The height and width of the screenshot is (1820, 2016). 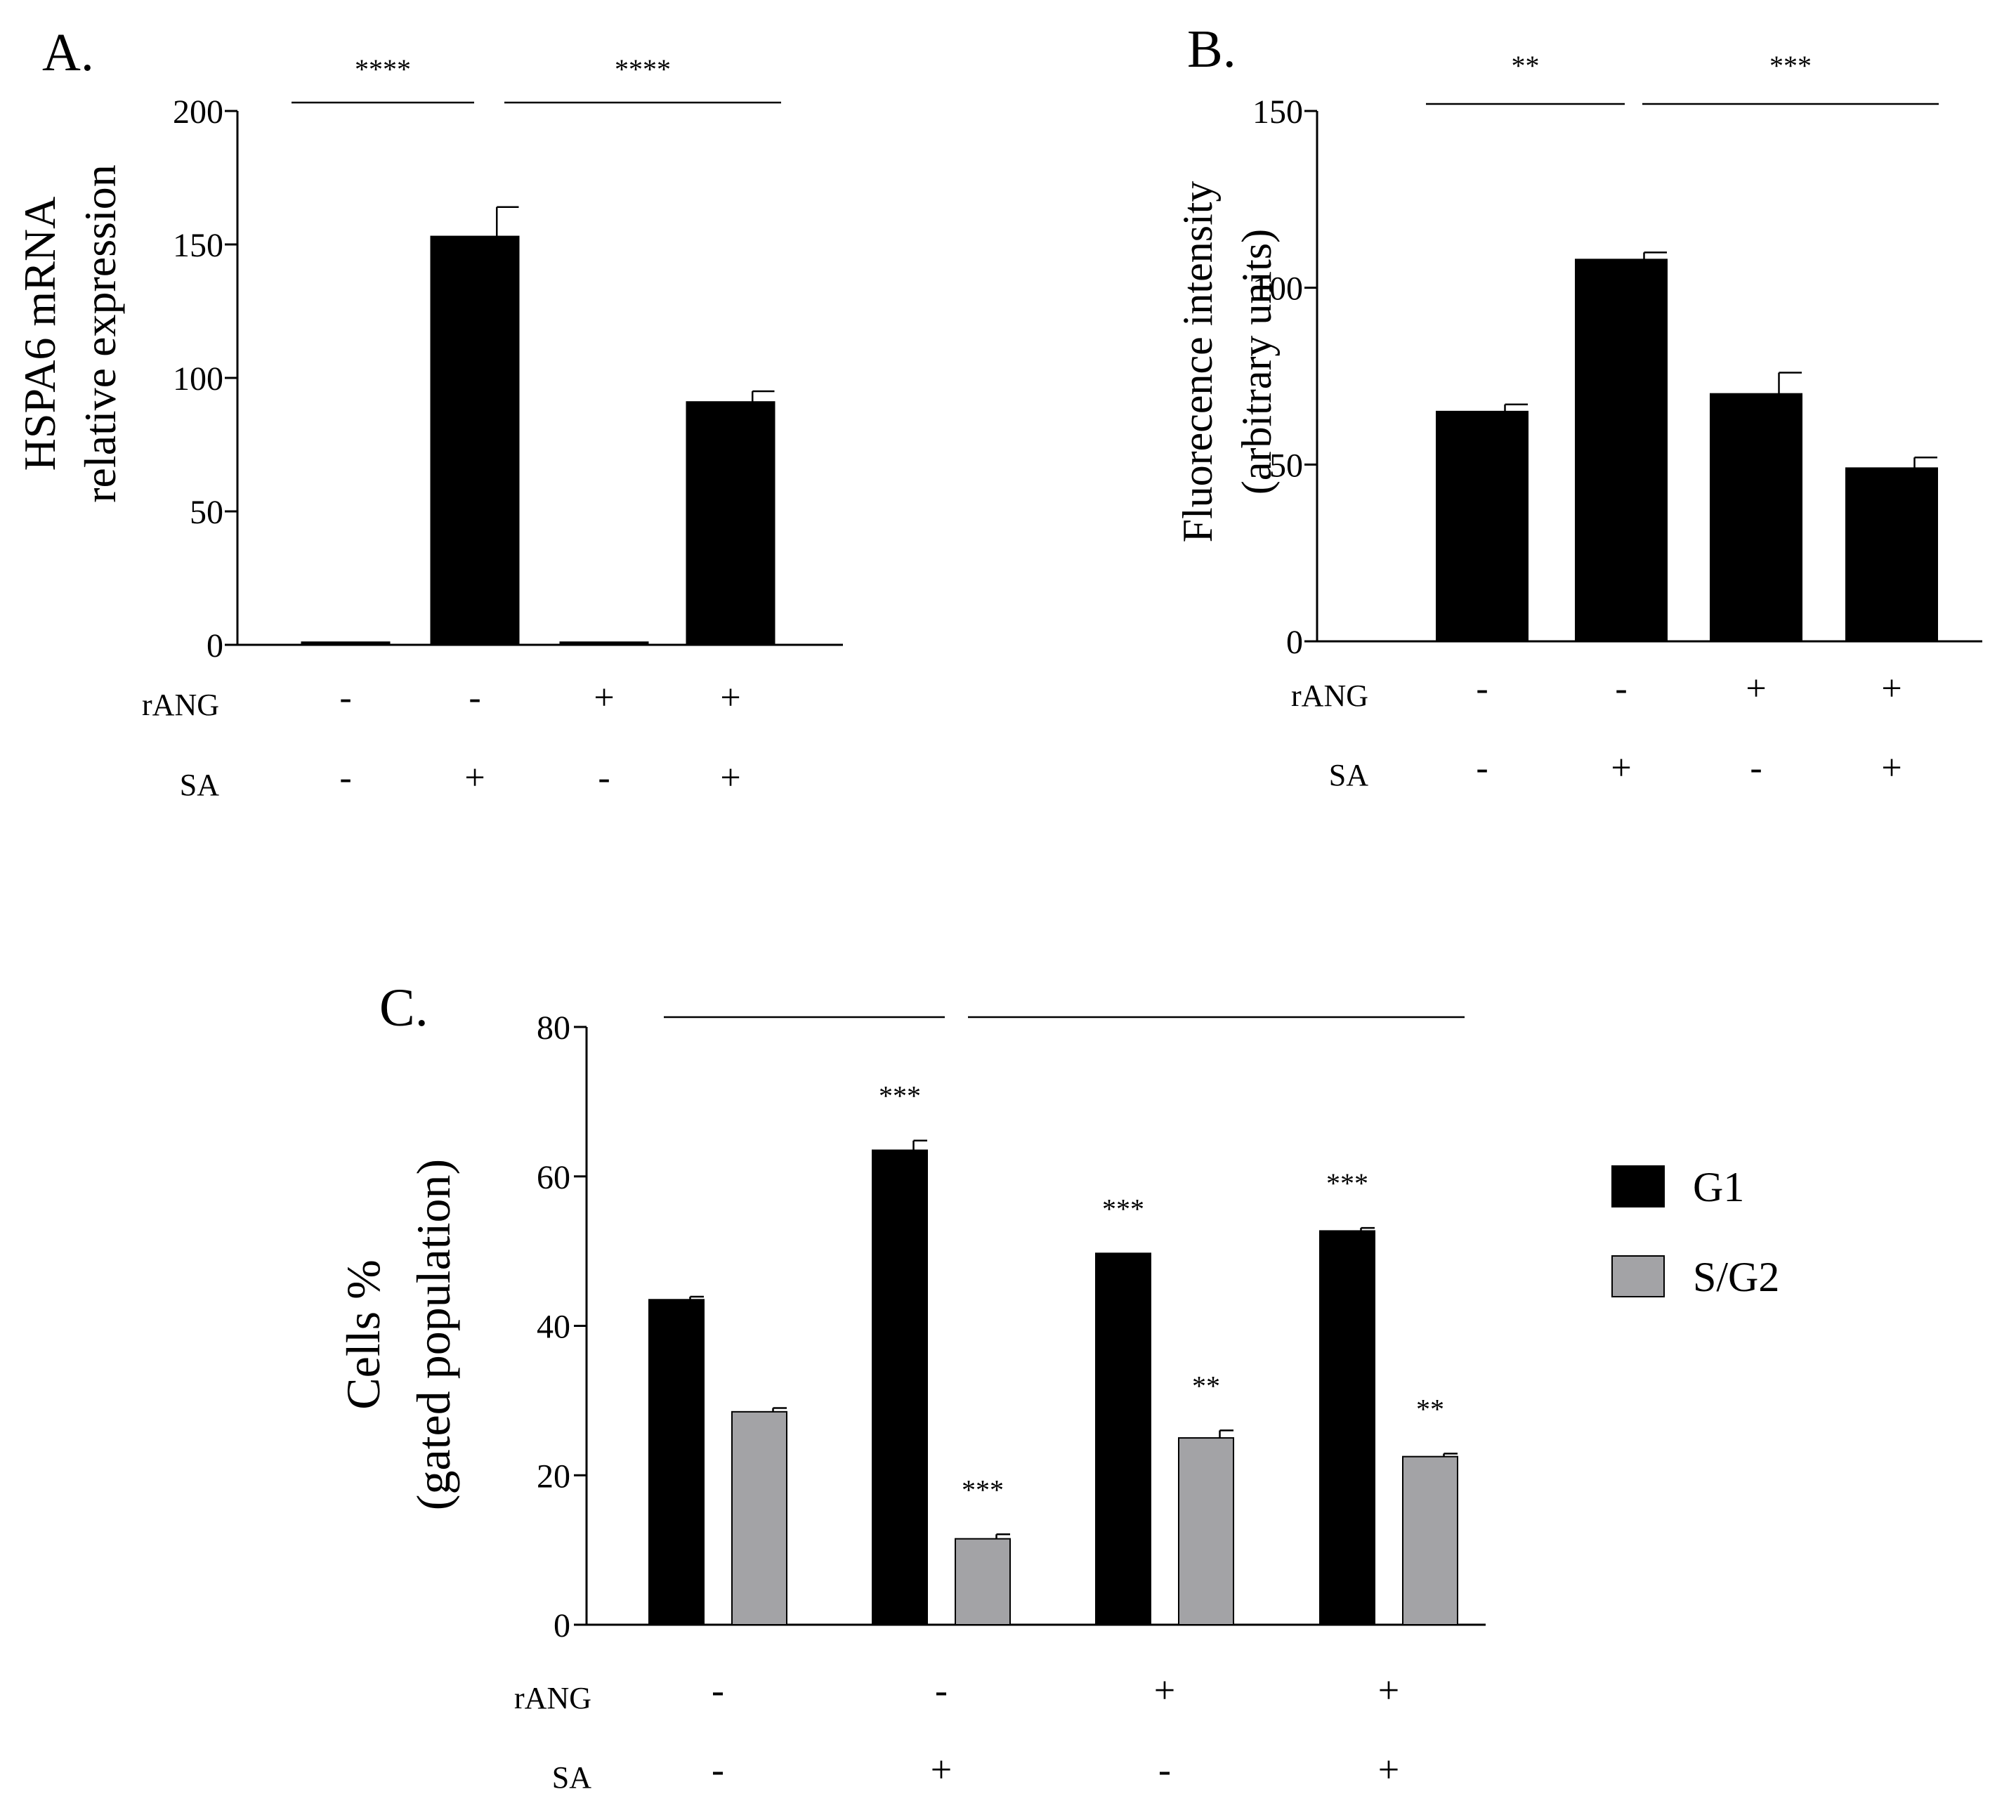 What do you see at coordinates (1348, 775) in the screenshot?
I see `panel-b-row-label-sa: SA` at bounding box center [1348, 775].